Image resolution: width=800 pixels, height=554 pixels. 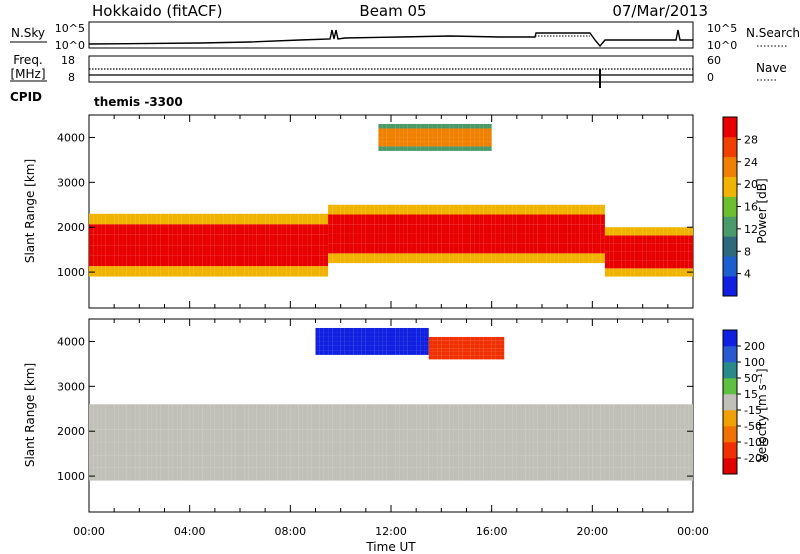 What do you see at coordinates (751, 229) in the screenshot?
I see `colorbar-tick-label: 12` at bounding box center [751, 229].